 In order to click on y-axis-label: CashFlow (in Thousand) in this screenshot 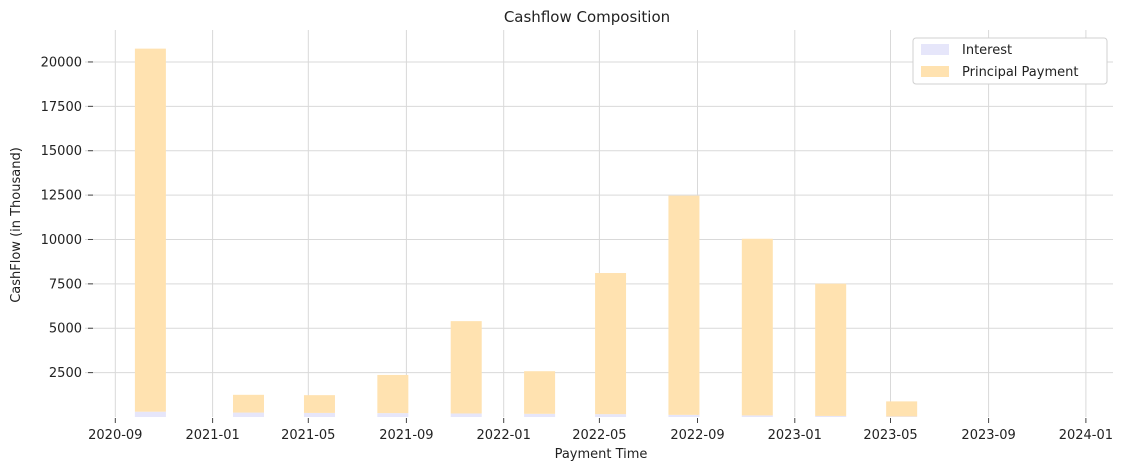, I will do `click(16, 225)`.